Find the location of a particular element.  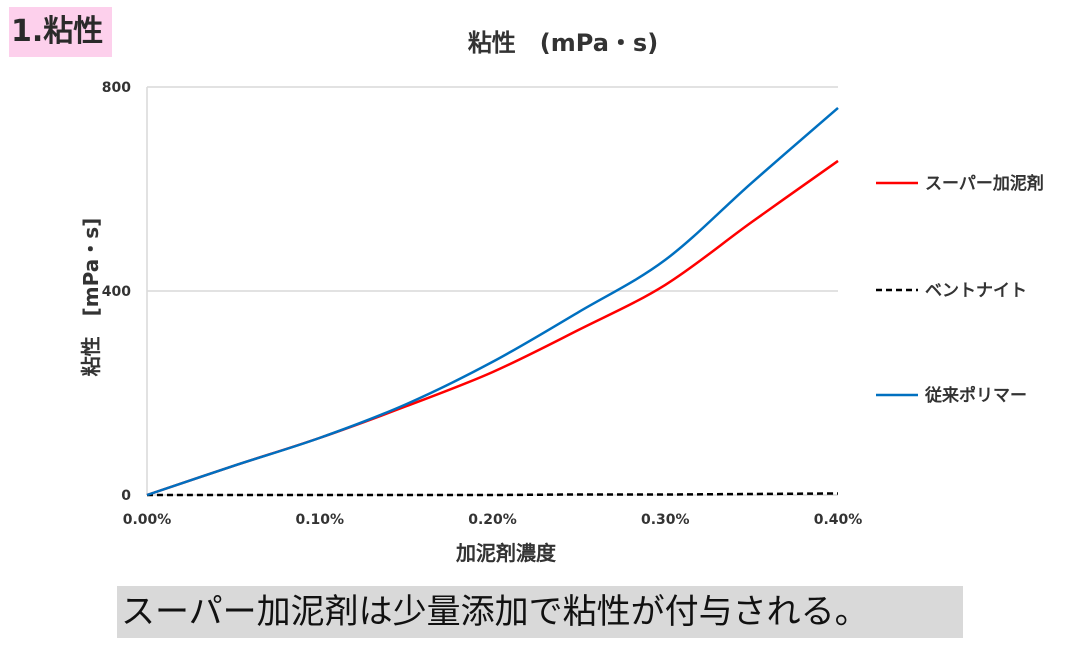

legend-label: スーパー加泥剤 is located at coordinates (984, 183).